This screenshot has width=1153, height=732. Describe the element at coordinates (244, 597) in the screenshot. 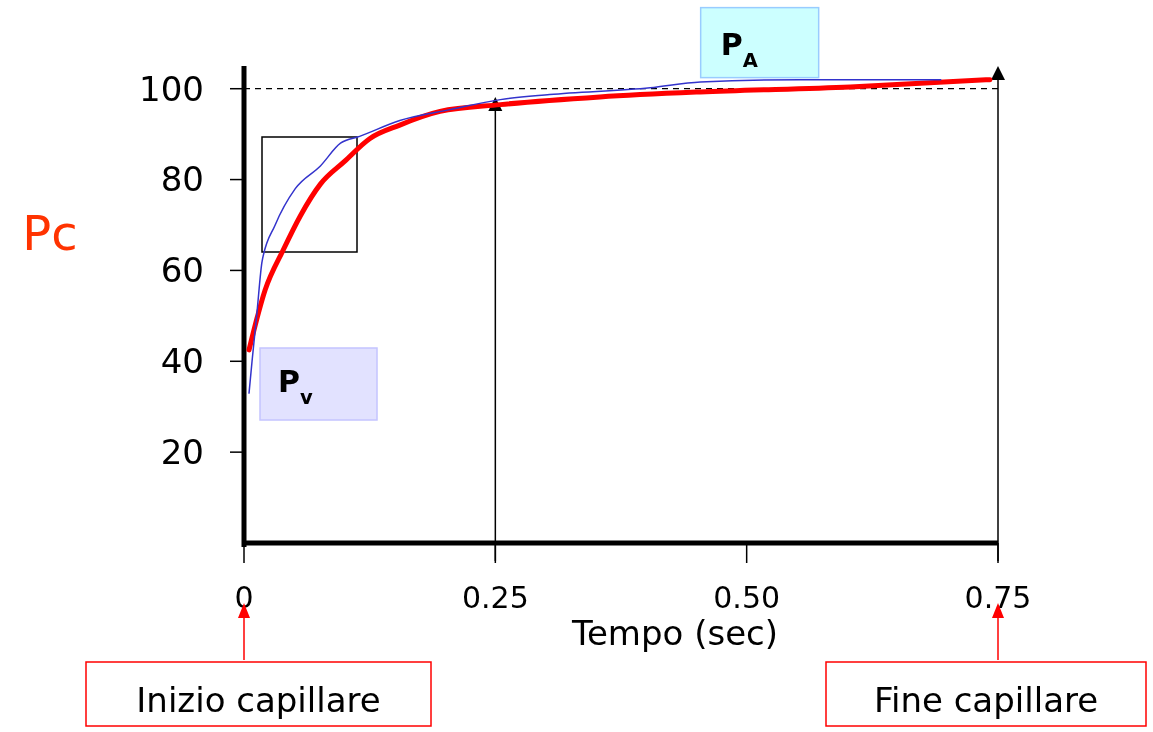

I see `x-tick-label: 0` at that location.